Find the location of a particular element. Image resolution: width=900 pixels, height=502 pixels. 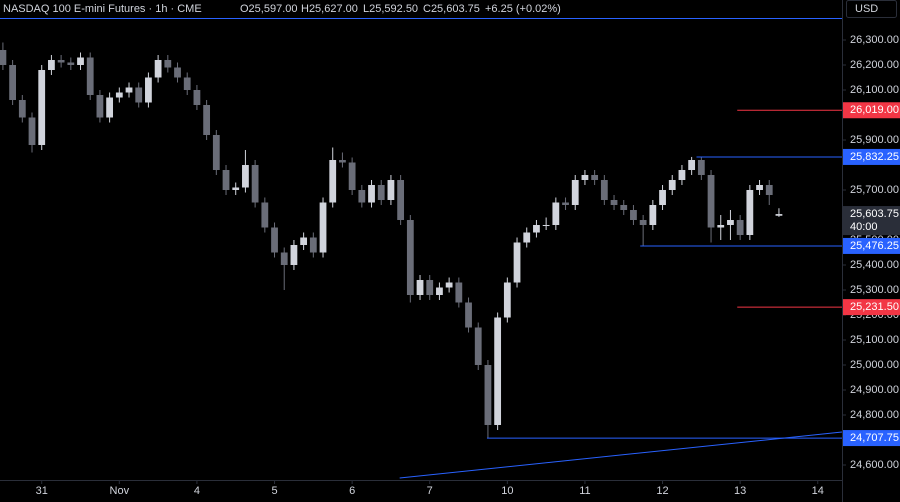

level-label: 25,476.25 is located at coordinates (874, 246).